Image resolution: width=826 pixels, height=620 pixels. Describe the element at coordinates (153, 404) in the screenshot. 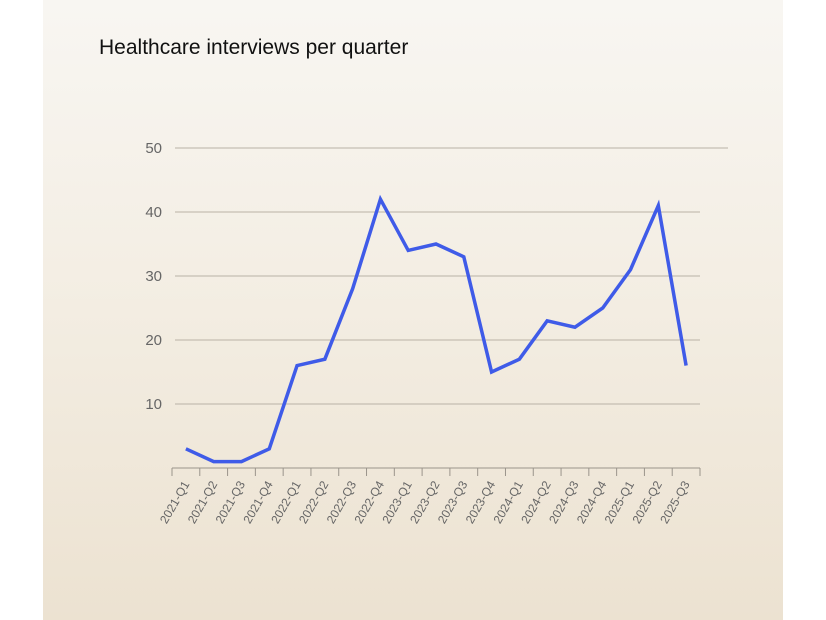

I see `y-tick-label: 10` at that location.